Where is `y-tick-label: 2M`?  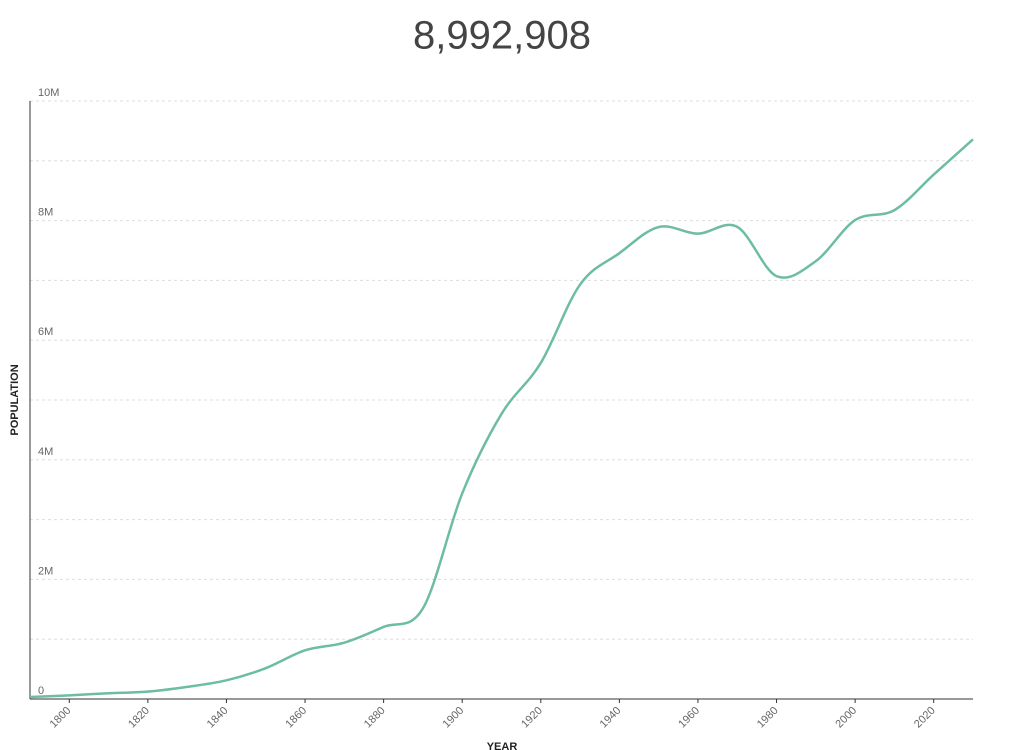 y-tick-label: 2M is located at coordinates (45, 571).